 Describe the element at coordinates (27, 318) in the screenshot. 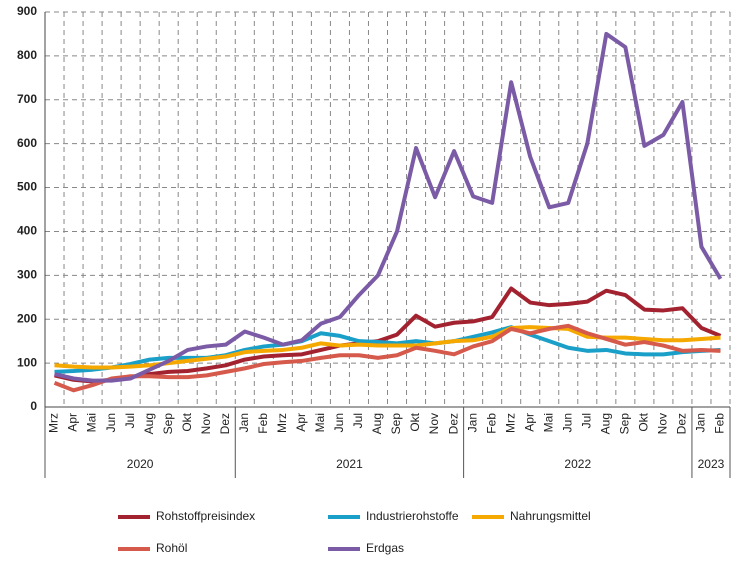

I see `y-tick-label: 200` at that location.